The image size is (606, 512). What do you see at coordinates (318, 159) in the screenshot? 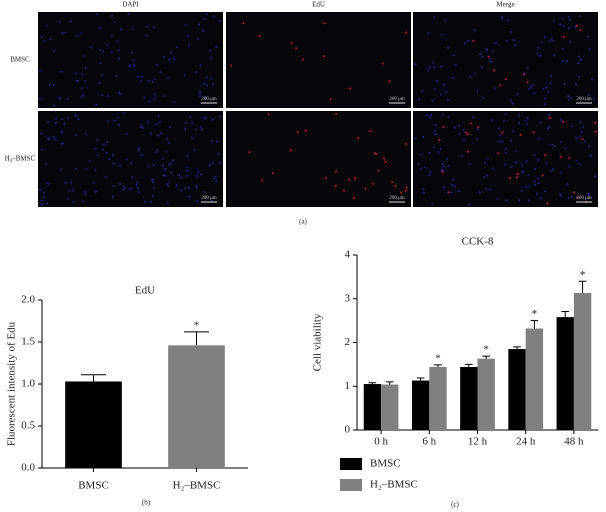
I see `micrograph` at bounding box center [318, 159].